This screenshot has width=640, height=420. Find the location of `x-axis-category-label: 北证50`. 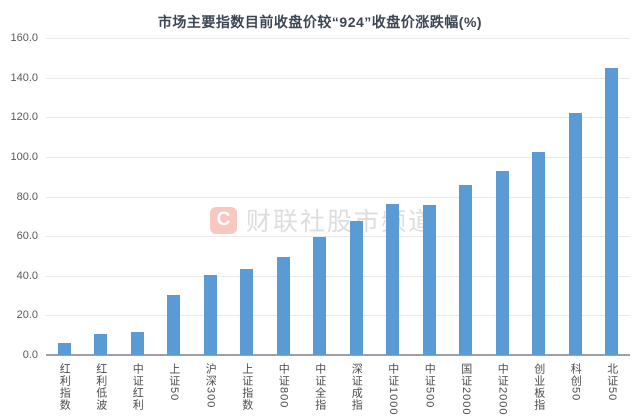

x-axis-category-label: 北证50 is located at coordinates (611, 382).